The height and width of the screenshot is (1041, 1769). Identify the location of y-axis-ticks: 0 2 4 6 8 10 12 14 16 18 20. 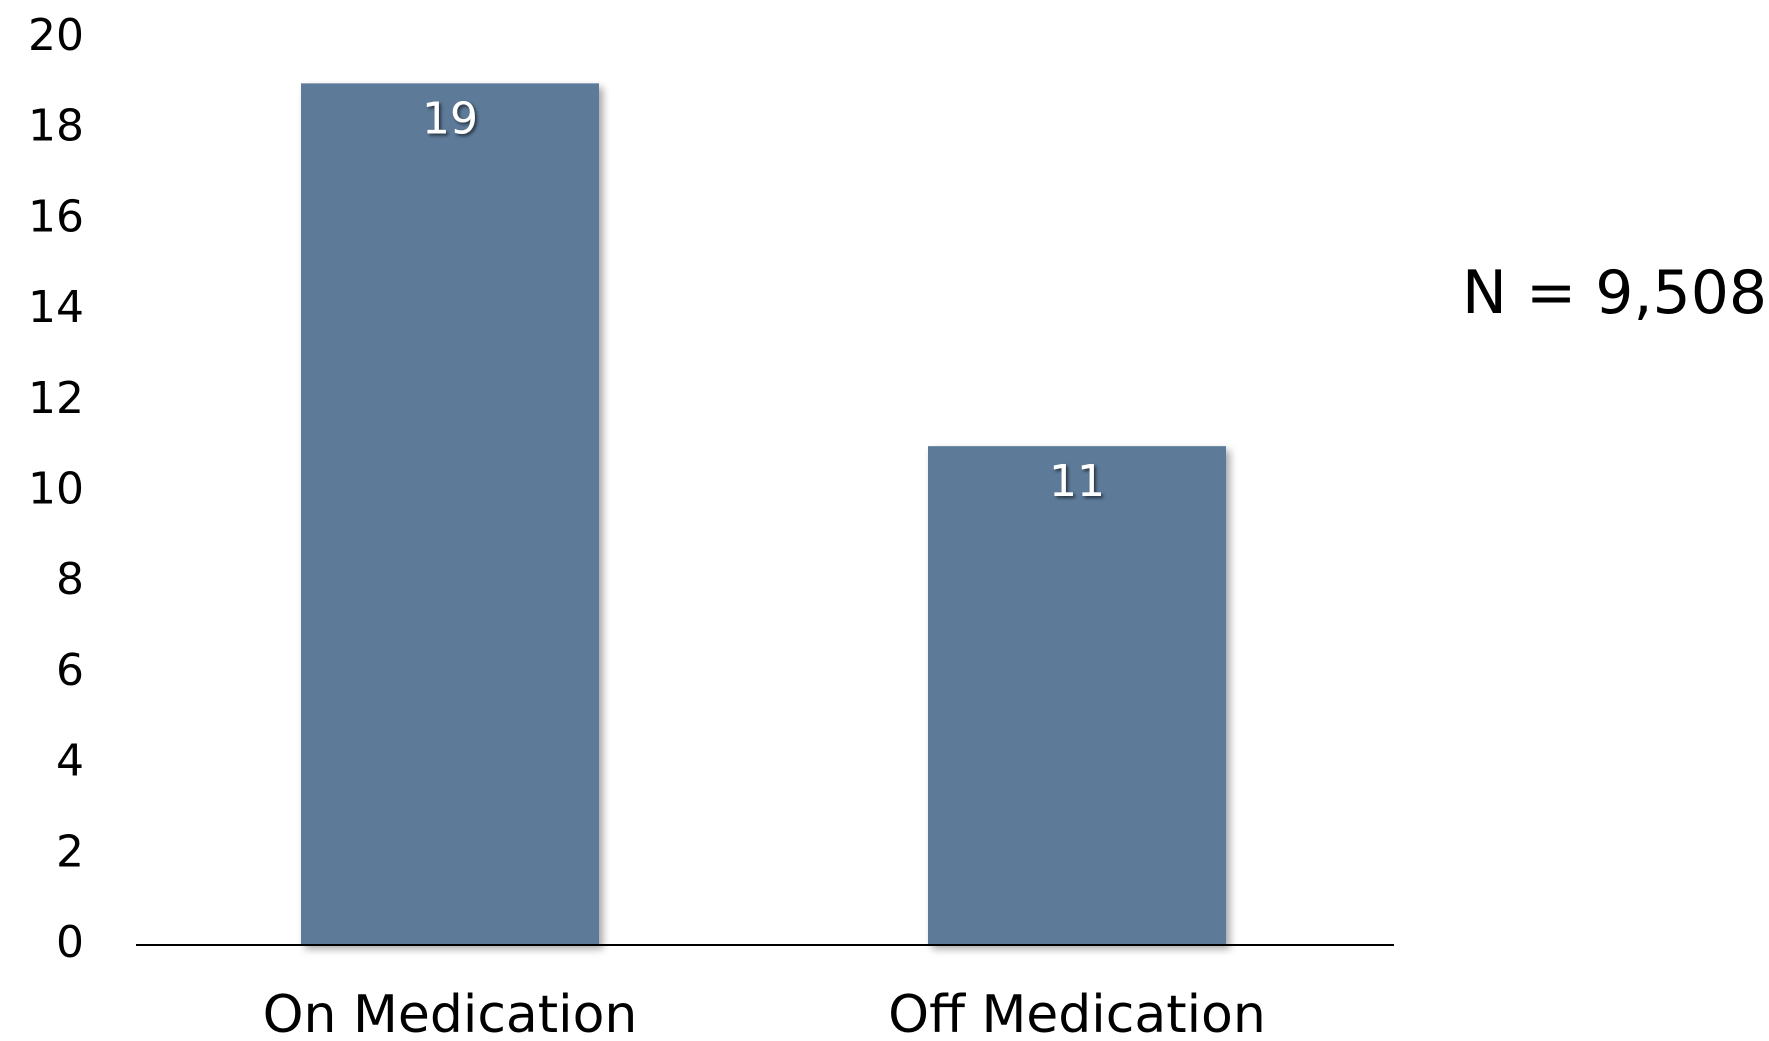
(56, 489).